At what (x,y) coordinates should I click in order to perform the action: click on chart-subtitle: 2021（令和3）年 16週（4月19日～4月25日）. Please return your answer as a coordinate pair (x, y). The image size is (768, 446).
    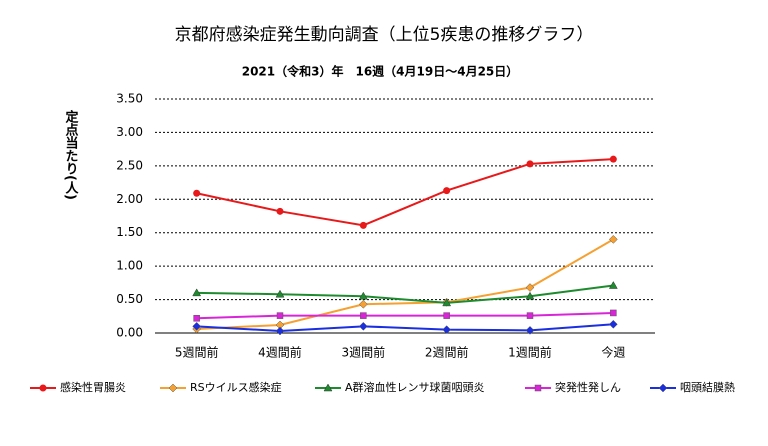
    Looking at the image, I should click on (380, 71).